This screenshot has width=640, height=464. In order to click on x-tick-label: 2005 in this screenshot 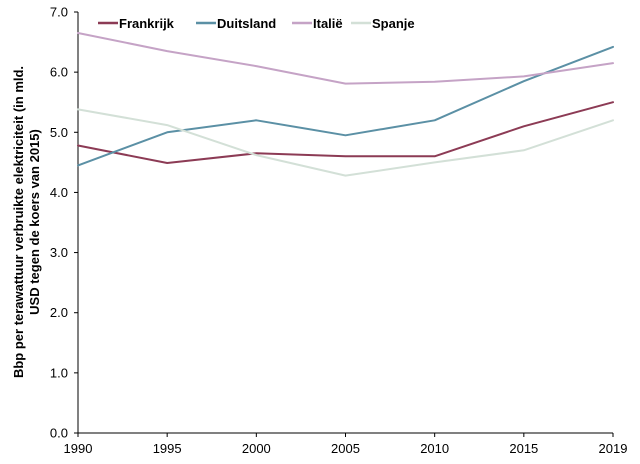, I will do `click(345, 448)`.